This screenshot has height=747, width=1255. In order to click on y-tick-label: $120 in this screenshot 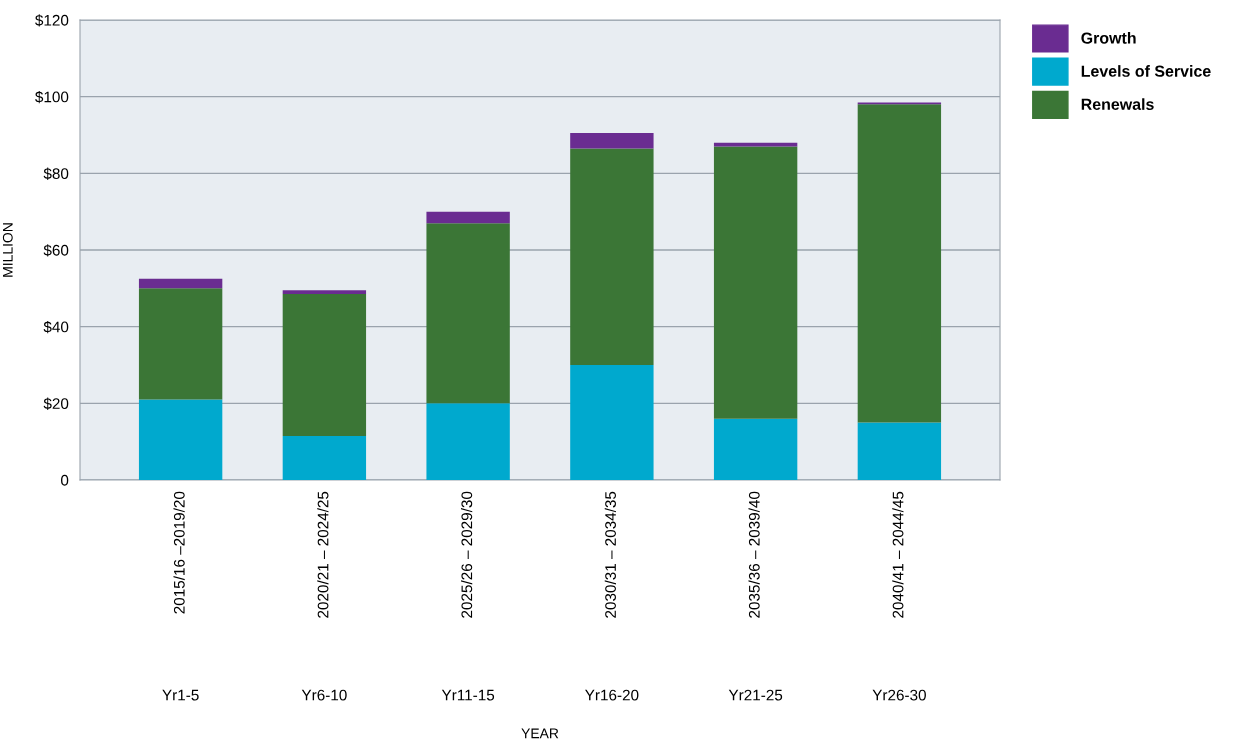, I will do `click(52, 20)`.